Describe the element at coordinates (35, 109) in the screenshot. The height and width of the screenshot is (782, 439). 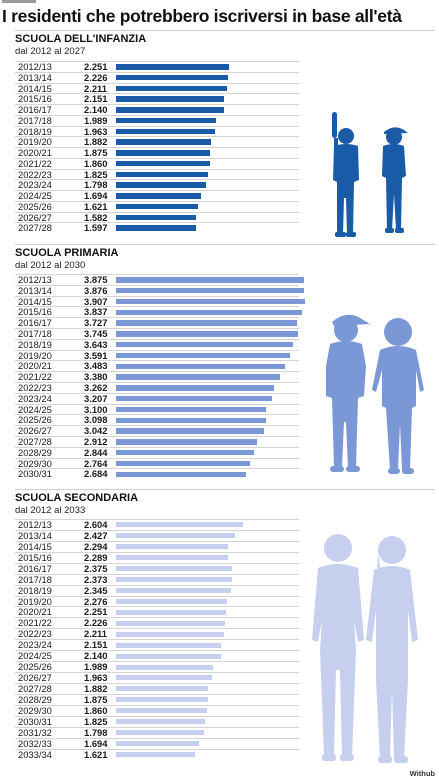
I see `category-label: 2016/17` at that location.